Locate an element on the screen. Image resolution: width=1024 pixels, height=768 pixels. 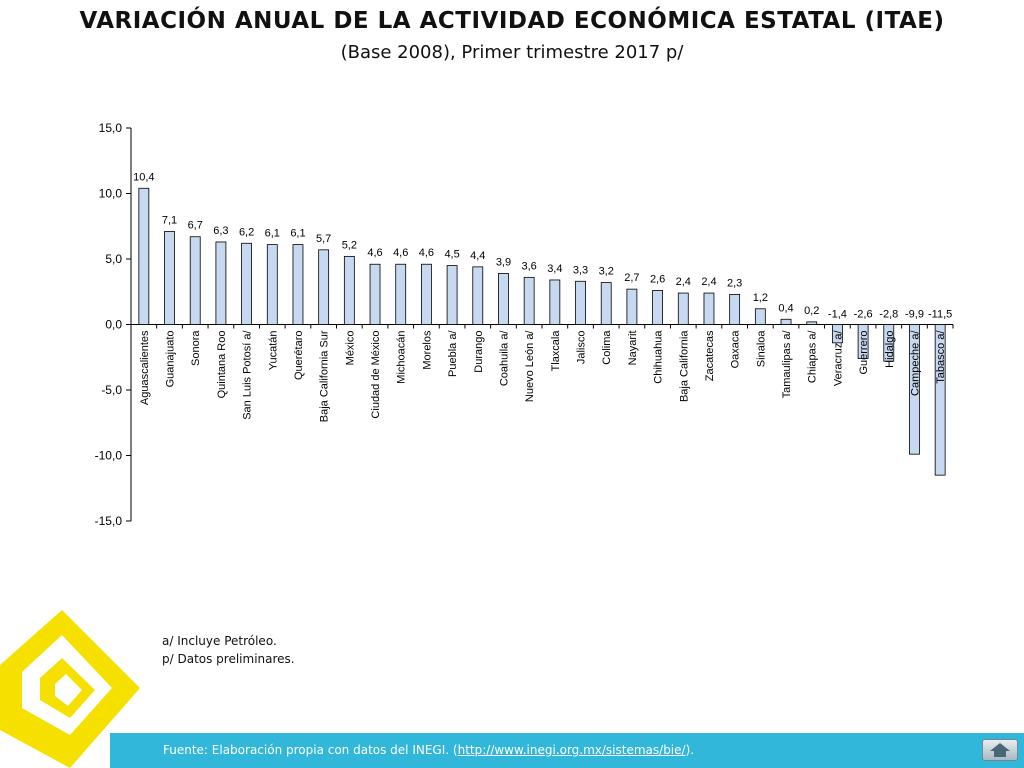
category-label: Michoacán is located at coordinates (402, 357).